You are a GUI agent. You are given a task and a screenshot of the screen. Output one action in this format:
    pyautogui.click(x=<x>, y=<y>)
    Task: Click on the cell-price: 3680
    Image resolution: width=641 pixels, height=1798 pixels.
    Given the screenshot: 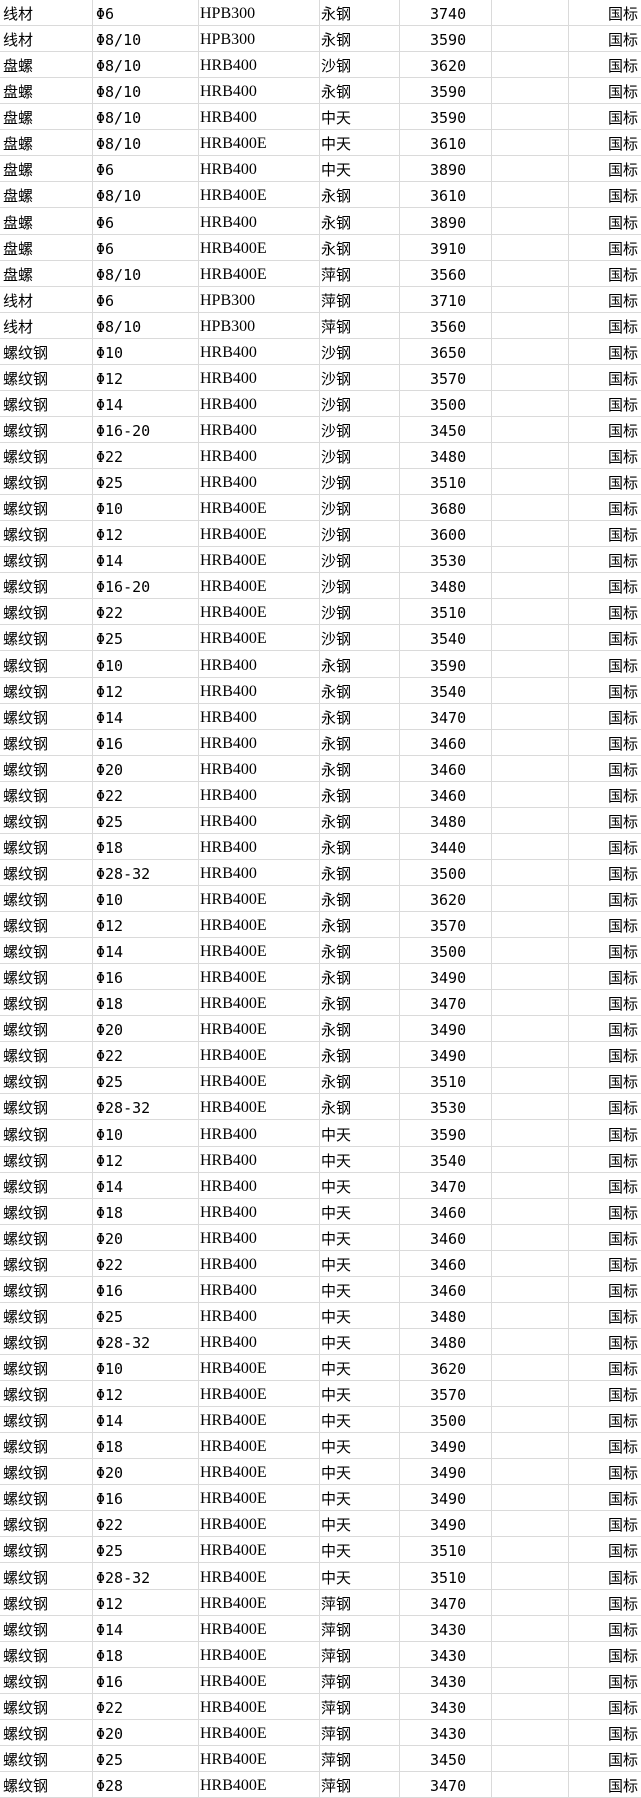 What is the action you would take?
    pyautogui.click(x=448, y=509)
    